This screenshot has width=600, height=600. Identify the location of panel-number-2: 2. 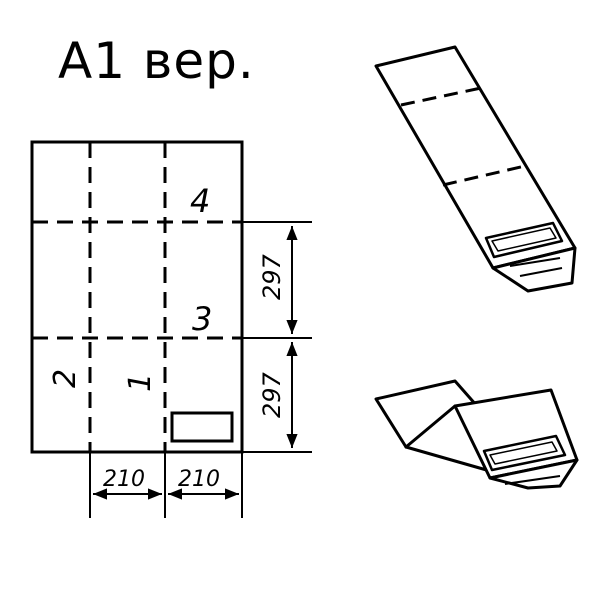
(65, 378).